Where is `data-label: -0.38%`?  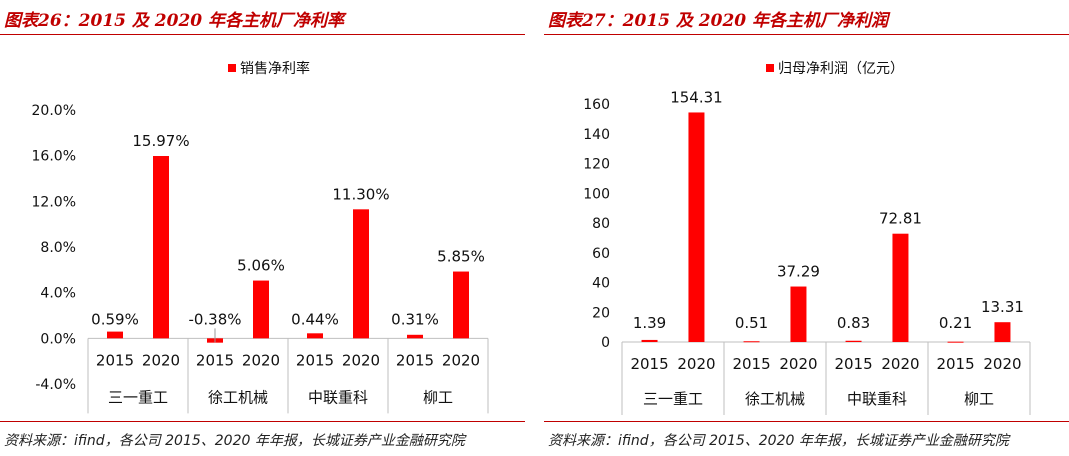 data-label: -0.38% is located at coordinates (214, 319).